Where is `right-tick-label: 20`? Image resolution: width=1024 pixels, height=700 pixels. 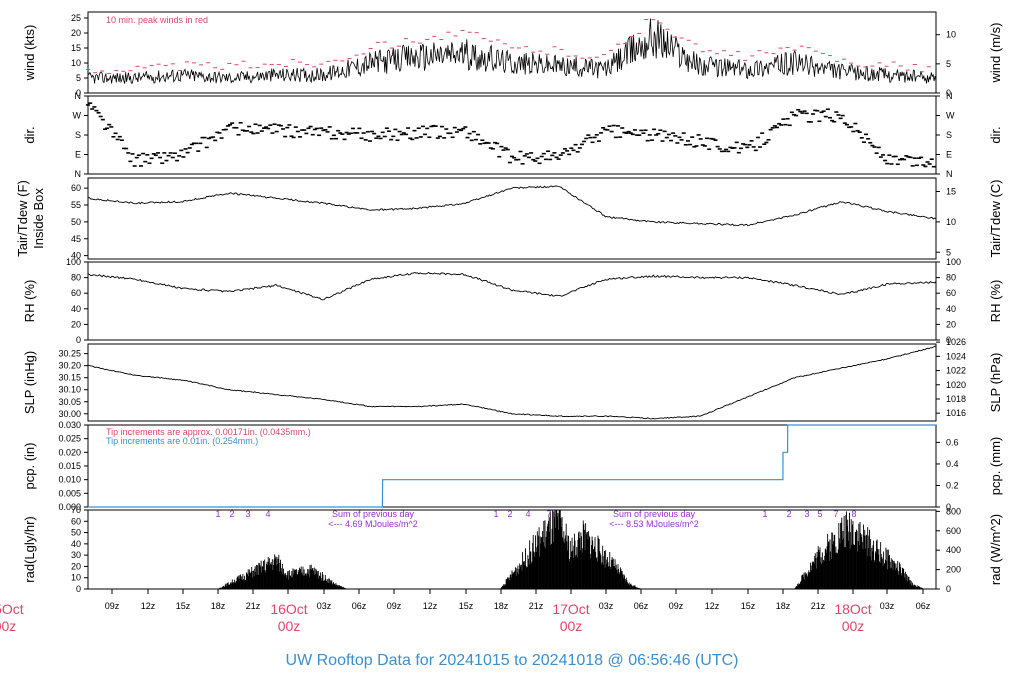
right-tick-label: 20 is located at coordinates (951, 324).